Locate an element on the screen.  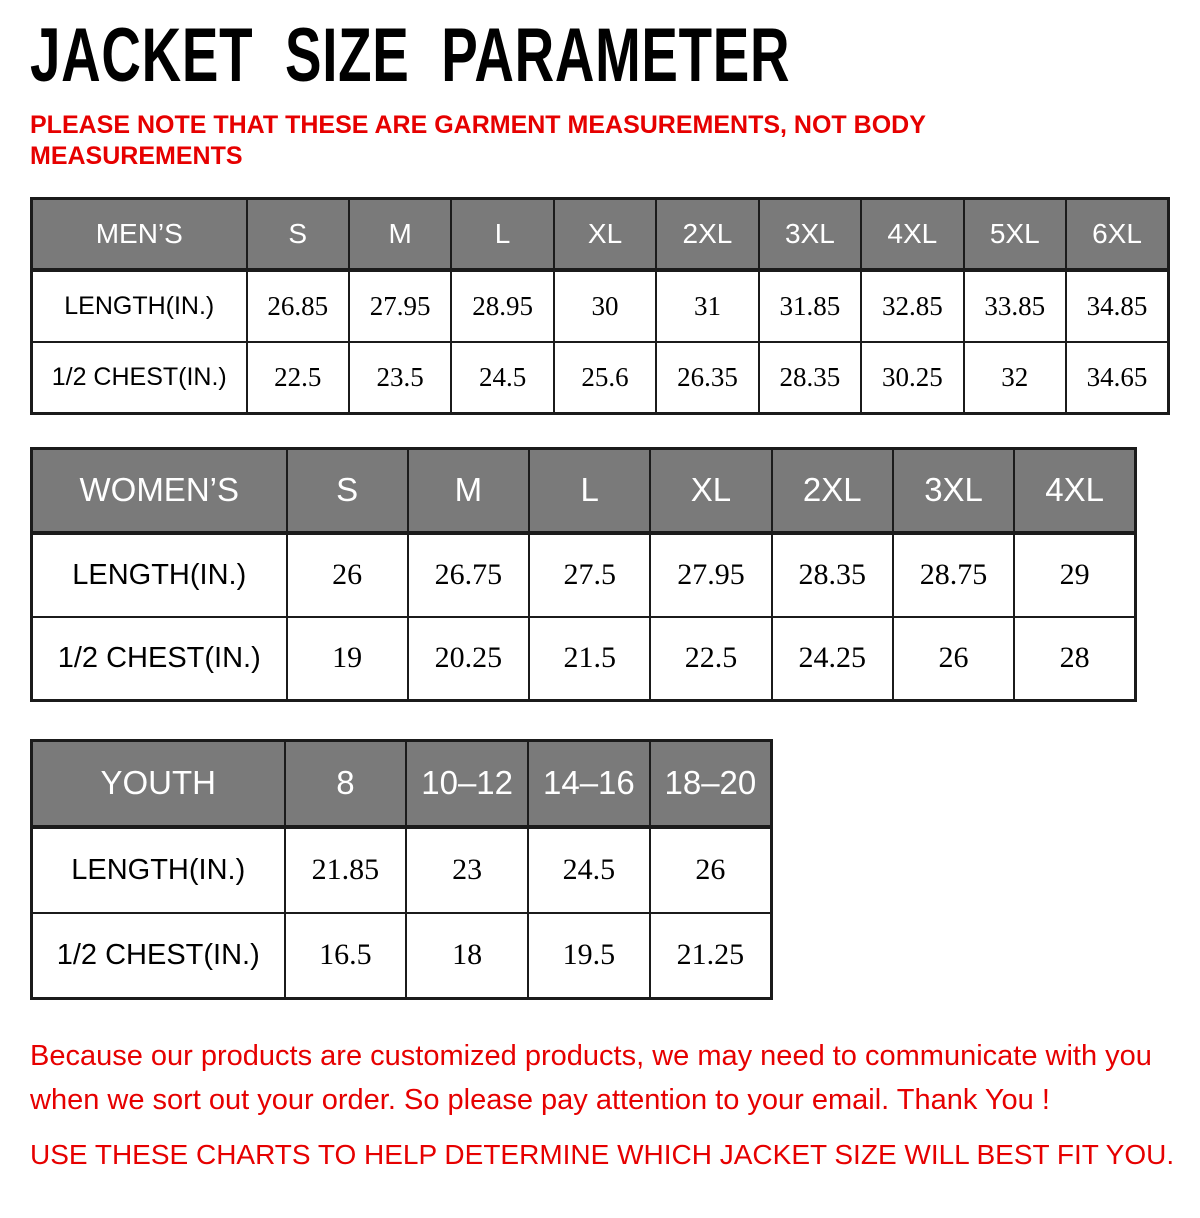
youth-measurement-value: 21.85 is located at coordinates (345, 869).